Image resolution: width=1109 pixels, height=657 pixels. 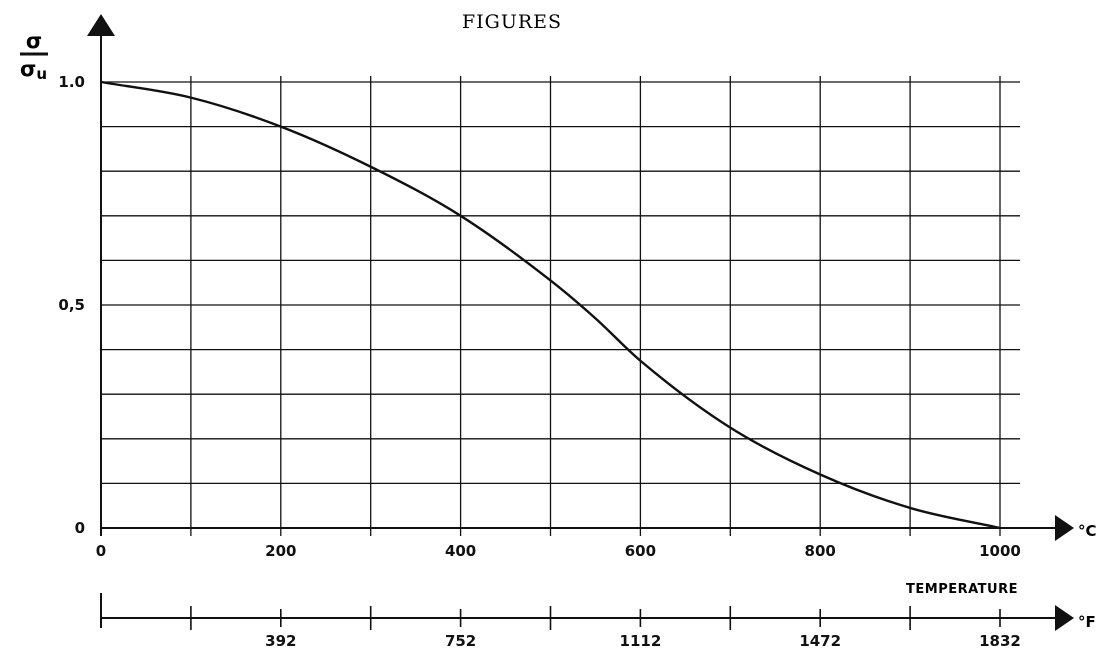 What do you see at coordinates (641, 641) in the screenshot?
I see `x-secondary-tick-label: 1112` at bounding box center [641, 641].